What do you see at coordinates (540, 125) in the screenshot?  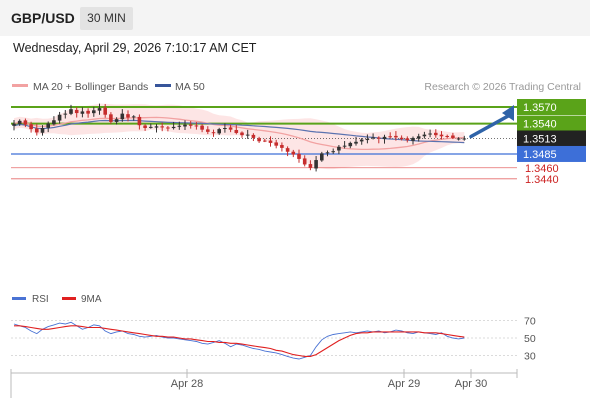 I see `resistance-label-1.3540: 1.3540` at bounding box center [540, 125].